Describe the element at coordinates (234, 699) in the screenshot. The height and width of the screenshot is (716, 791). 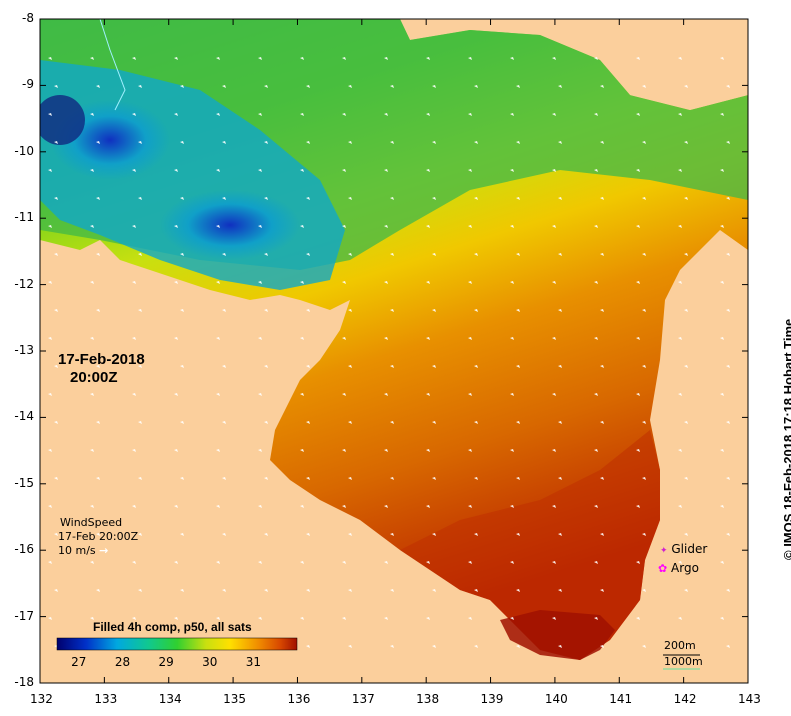
I see `x-tick-label: 135` at that location.